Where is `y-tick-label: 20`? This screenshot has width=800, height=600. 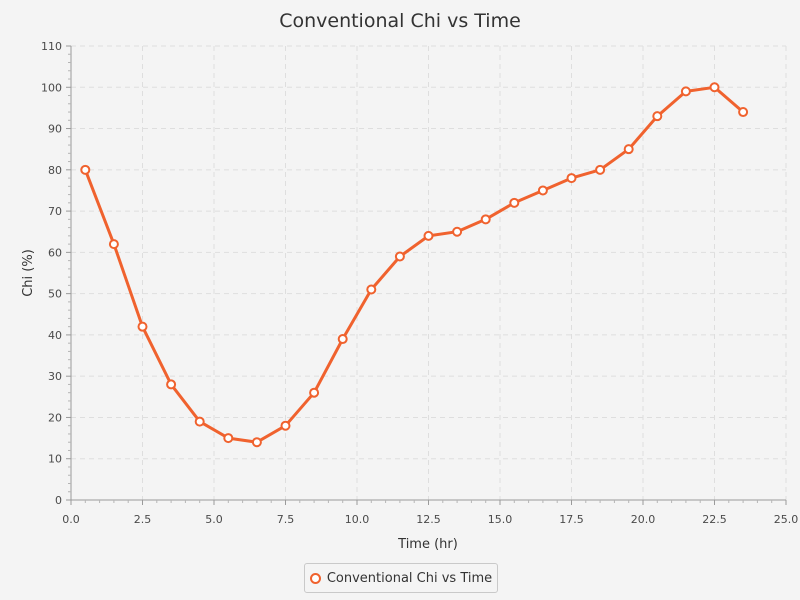
y-tick-label: 20 is located at coordinates (55, 417).